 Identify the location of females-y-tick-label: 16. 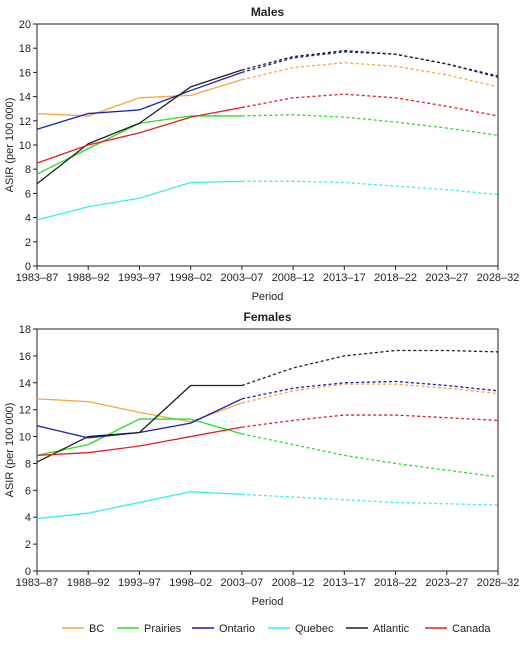
(25, 357).